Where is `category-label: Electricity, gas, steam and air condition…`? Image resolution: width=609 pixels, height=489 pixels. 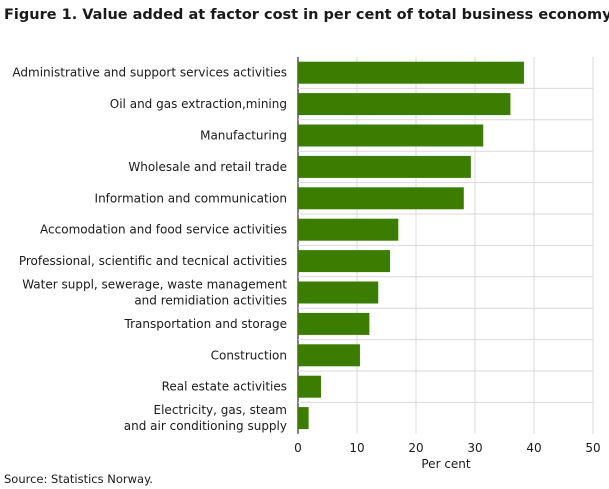 category-label: Electricity, gas, steam and air condition… is located at coordinates (205, 418).